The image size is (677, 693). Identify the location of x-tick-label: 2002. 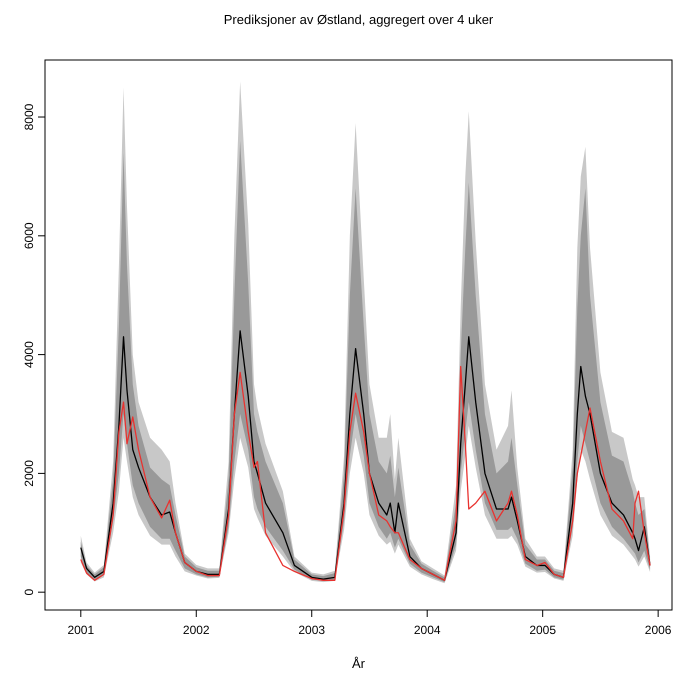
(196, 630).